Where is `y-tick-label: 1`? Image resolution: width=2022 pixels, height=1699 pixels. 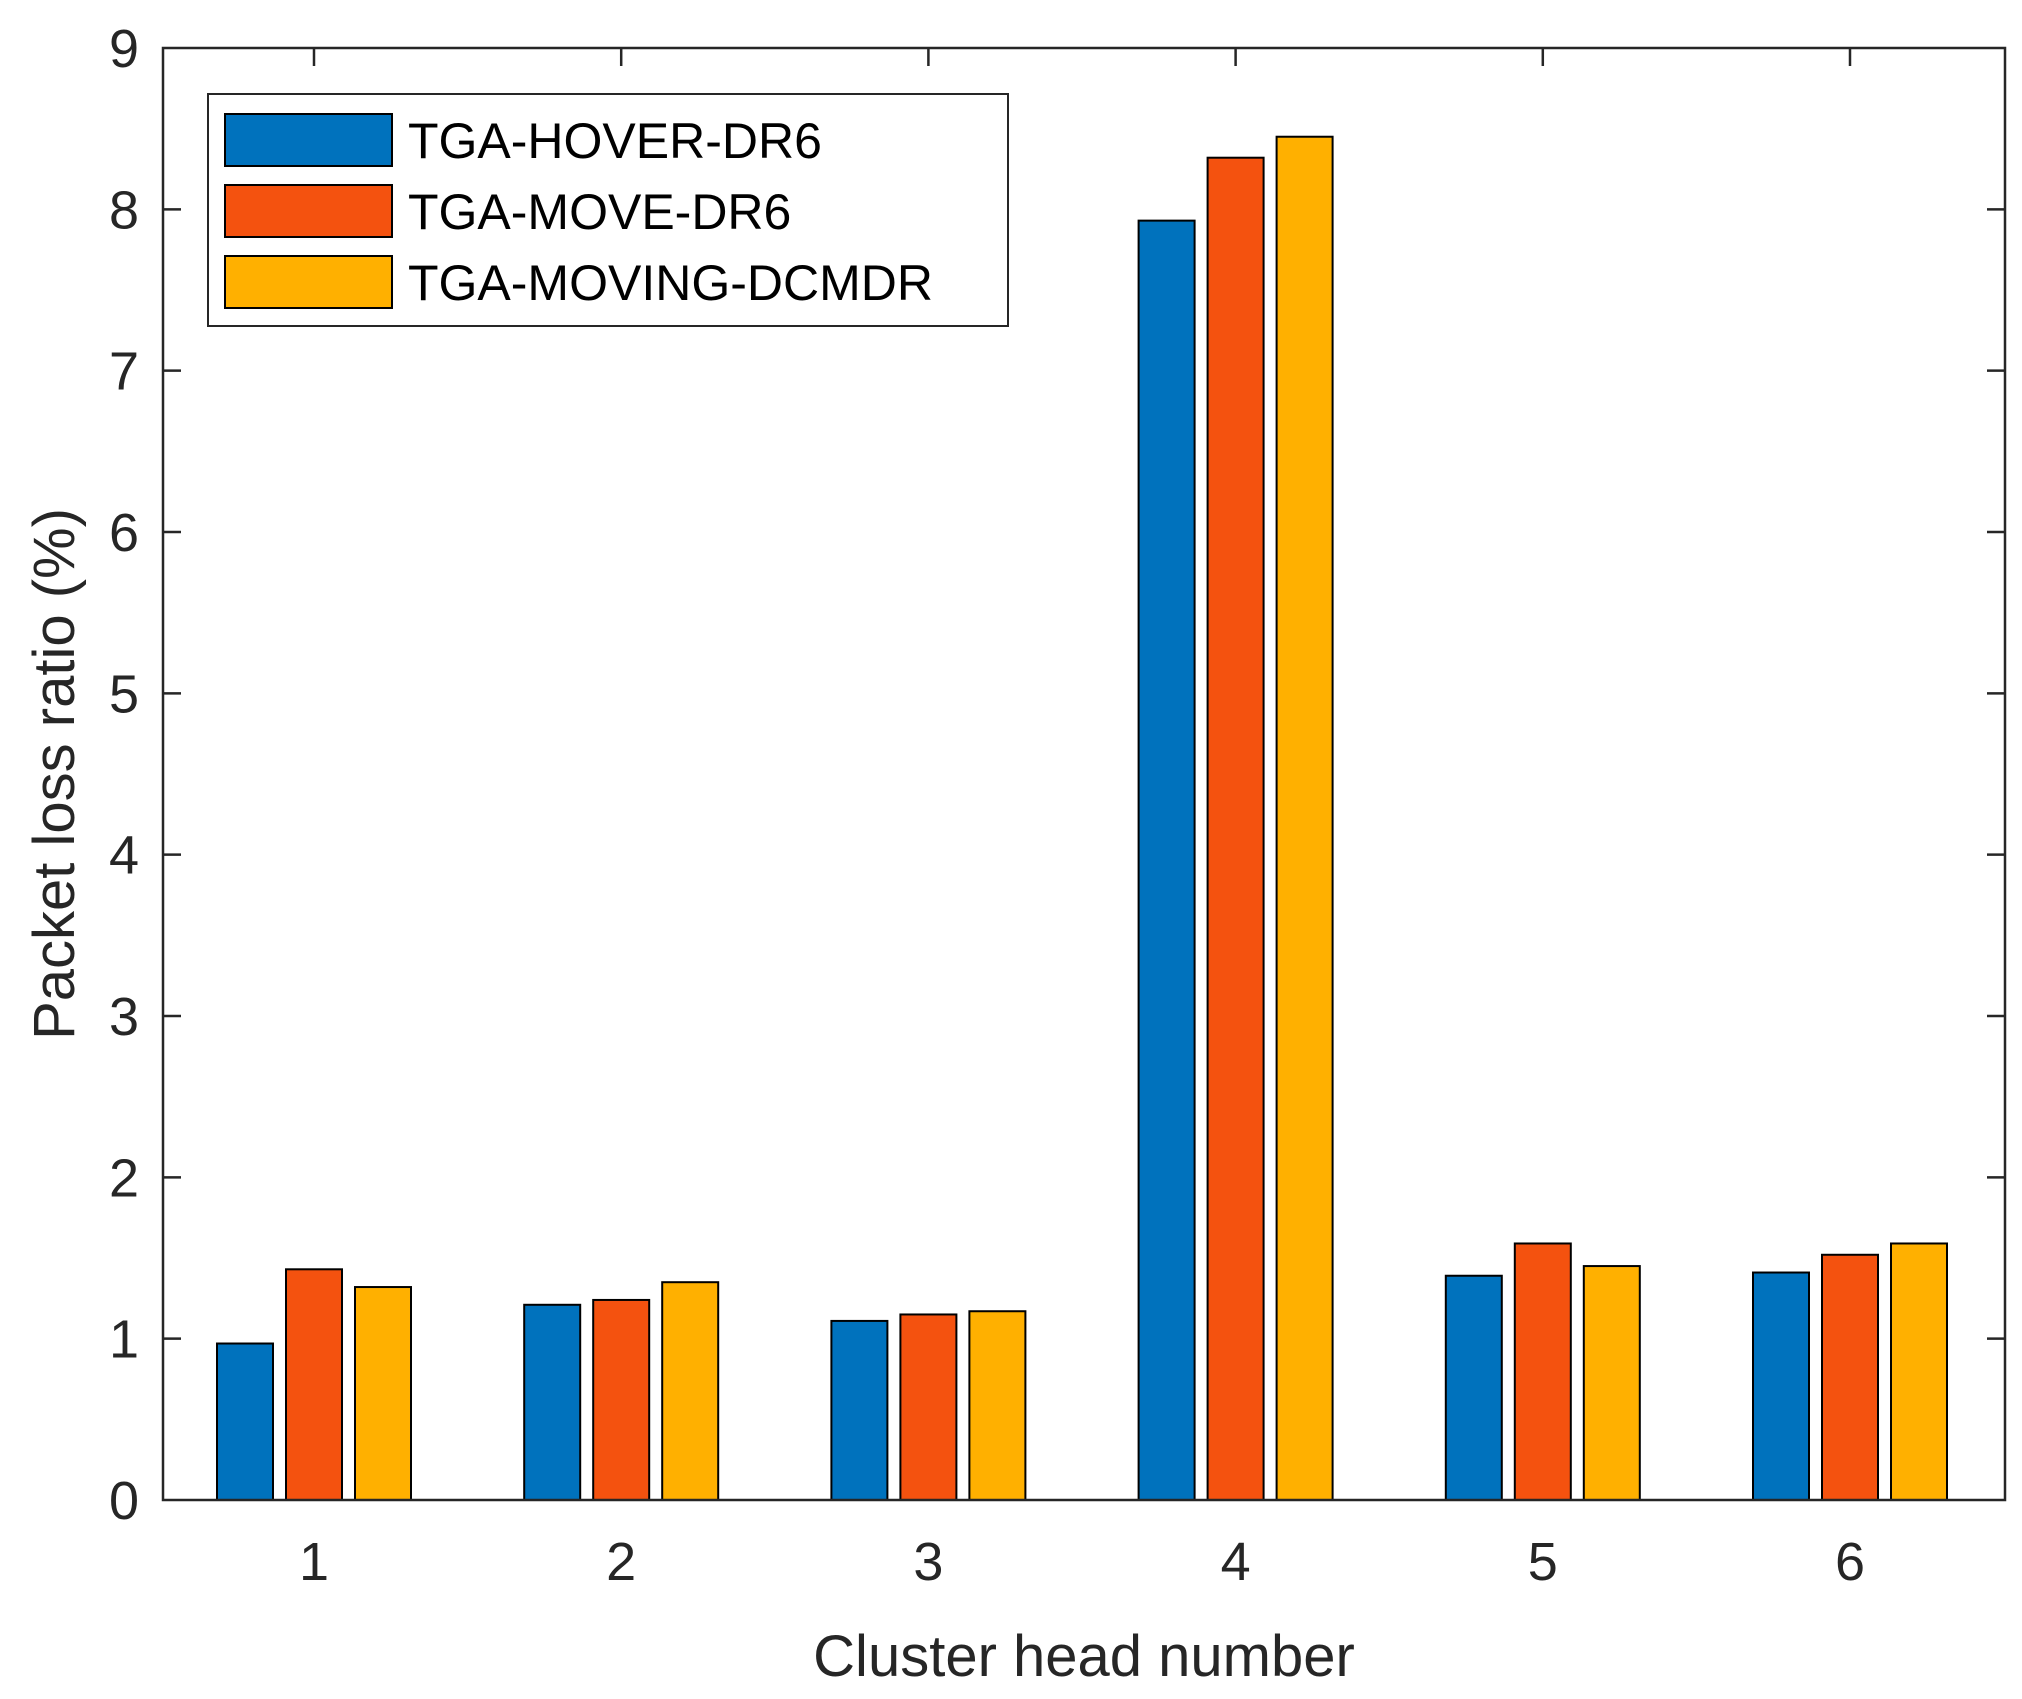
y-tick-label: 1 is located at coordinates (124, 1340).